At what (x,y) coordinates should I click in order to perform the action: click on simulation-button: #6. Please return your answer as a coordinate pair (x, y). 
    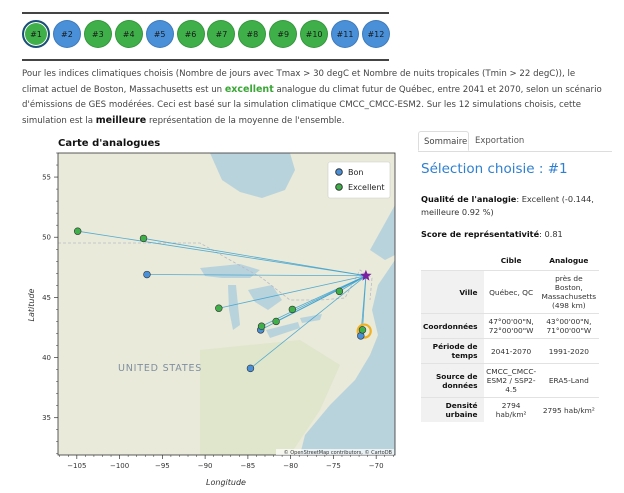
    Looking at the image, I should click on (190, 34).